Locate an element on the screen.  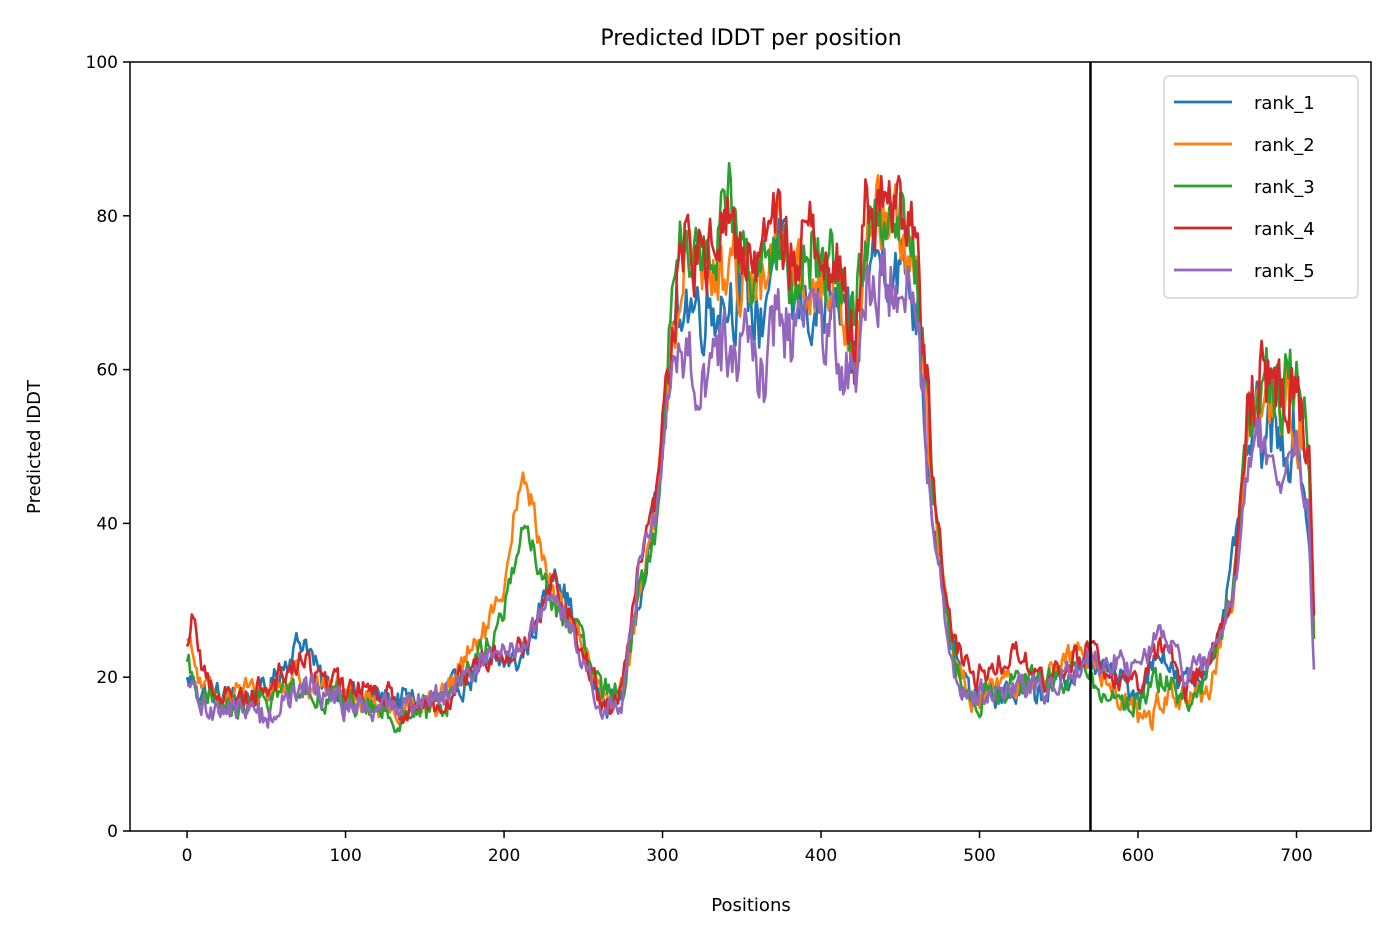
legend: rank_1 rank_2 rank_3 rank_4 rank_5 is located at coordinates (1261, 187).